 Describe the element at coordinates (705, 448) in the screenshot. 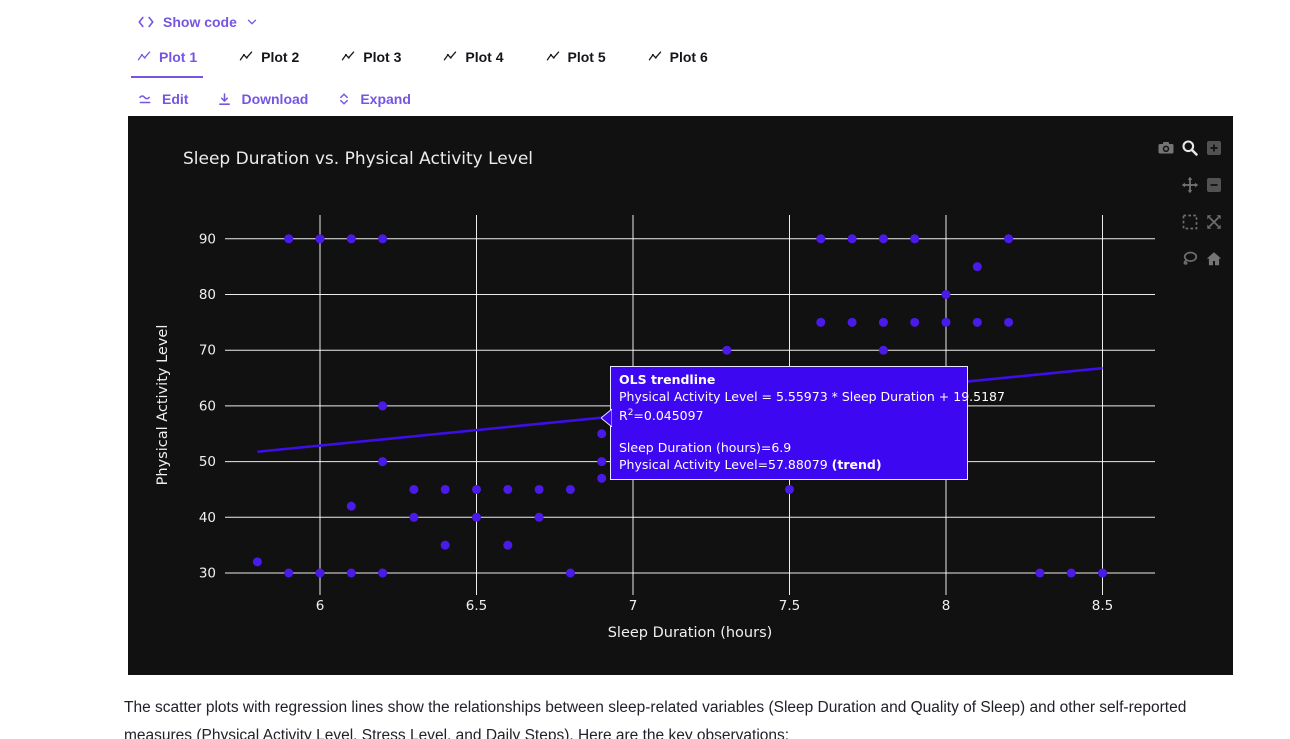

I see `tooltip-x-value: Sleep Duration (hours)=6.9` at that location.